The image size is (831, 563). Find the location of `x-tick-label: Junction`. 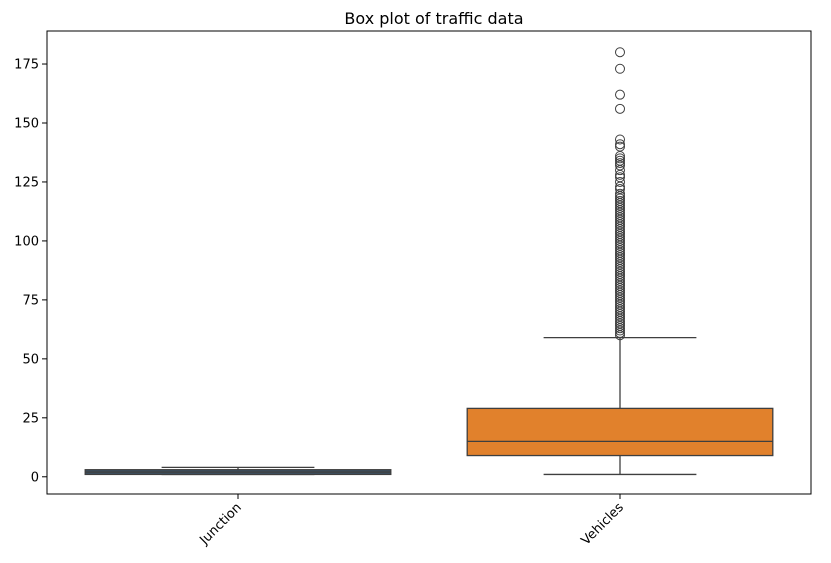

x-tick-label: Junction is located at coordinates (220, 524).